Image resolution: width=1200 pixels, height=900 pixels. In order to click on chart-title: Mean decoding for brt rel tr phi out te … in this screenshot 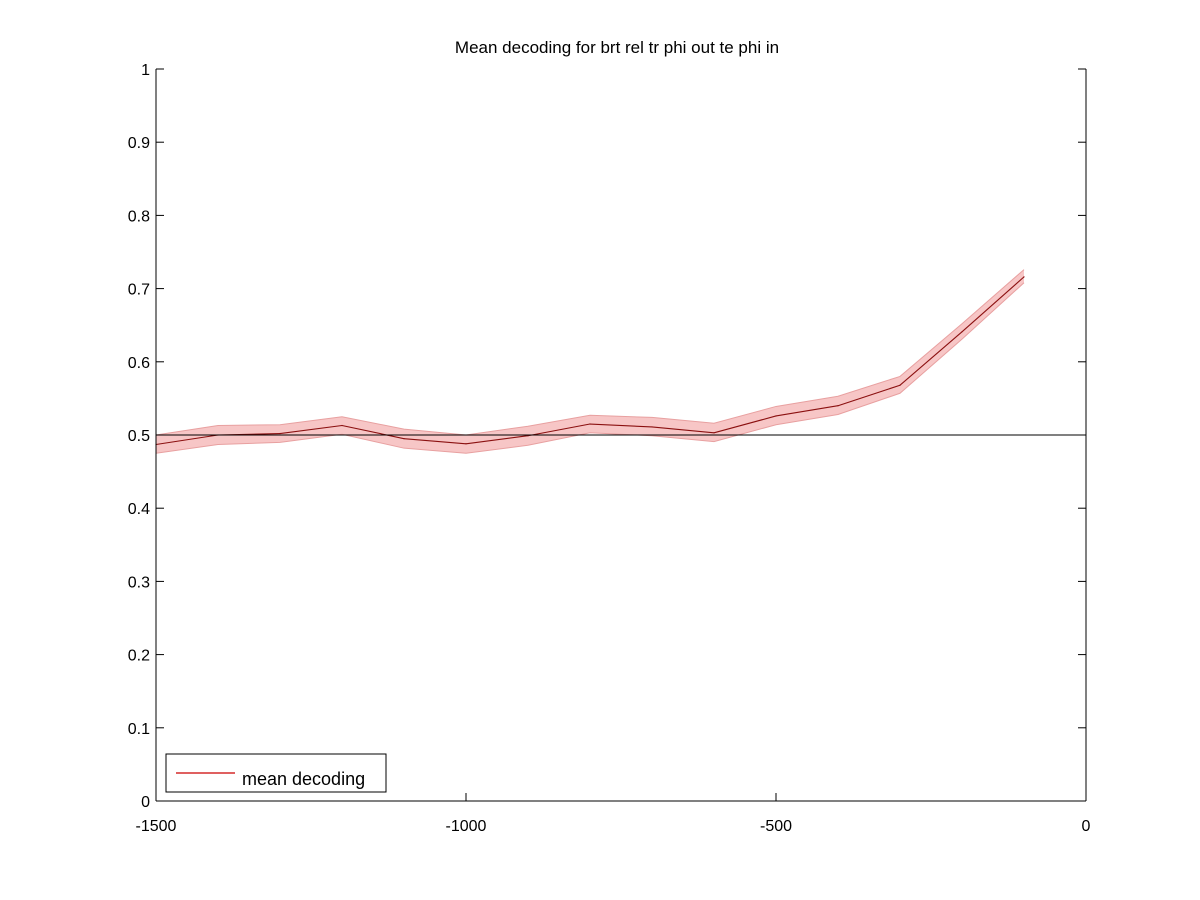, I will do `click(617, 47)`.